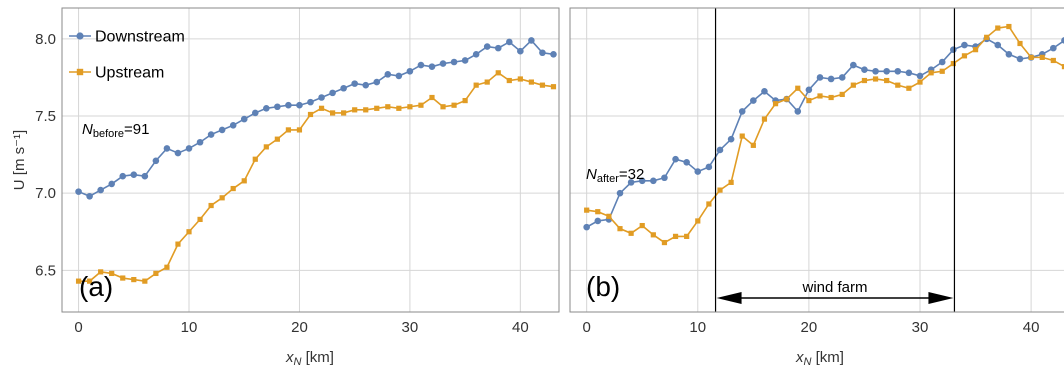 This screenshot has height=369, width=1064. Describe the element at coordinates (80, 72) in the screenshot. I see `legend-marker-upstream` at that location.